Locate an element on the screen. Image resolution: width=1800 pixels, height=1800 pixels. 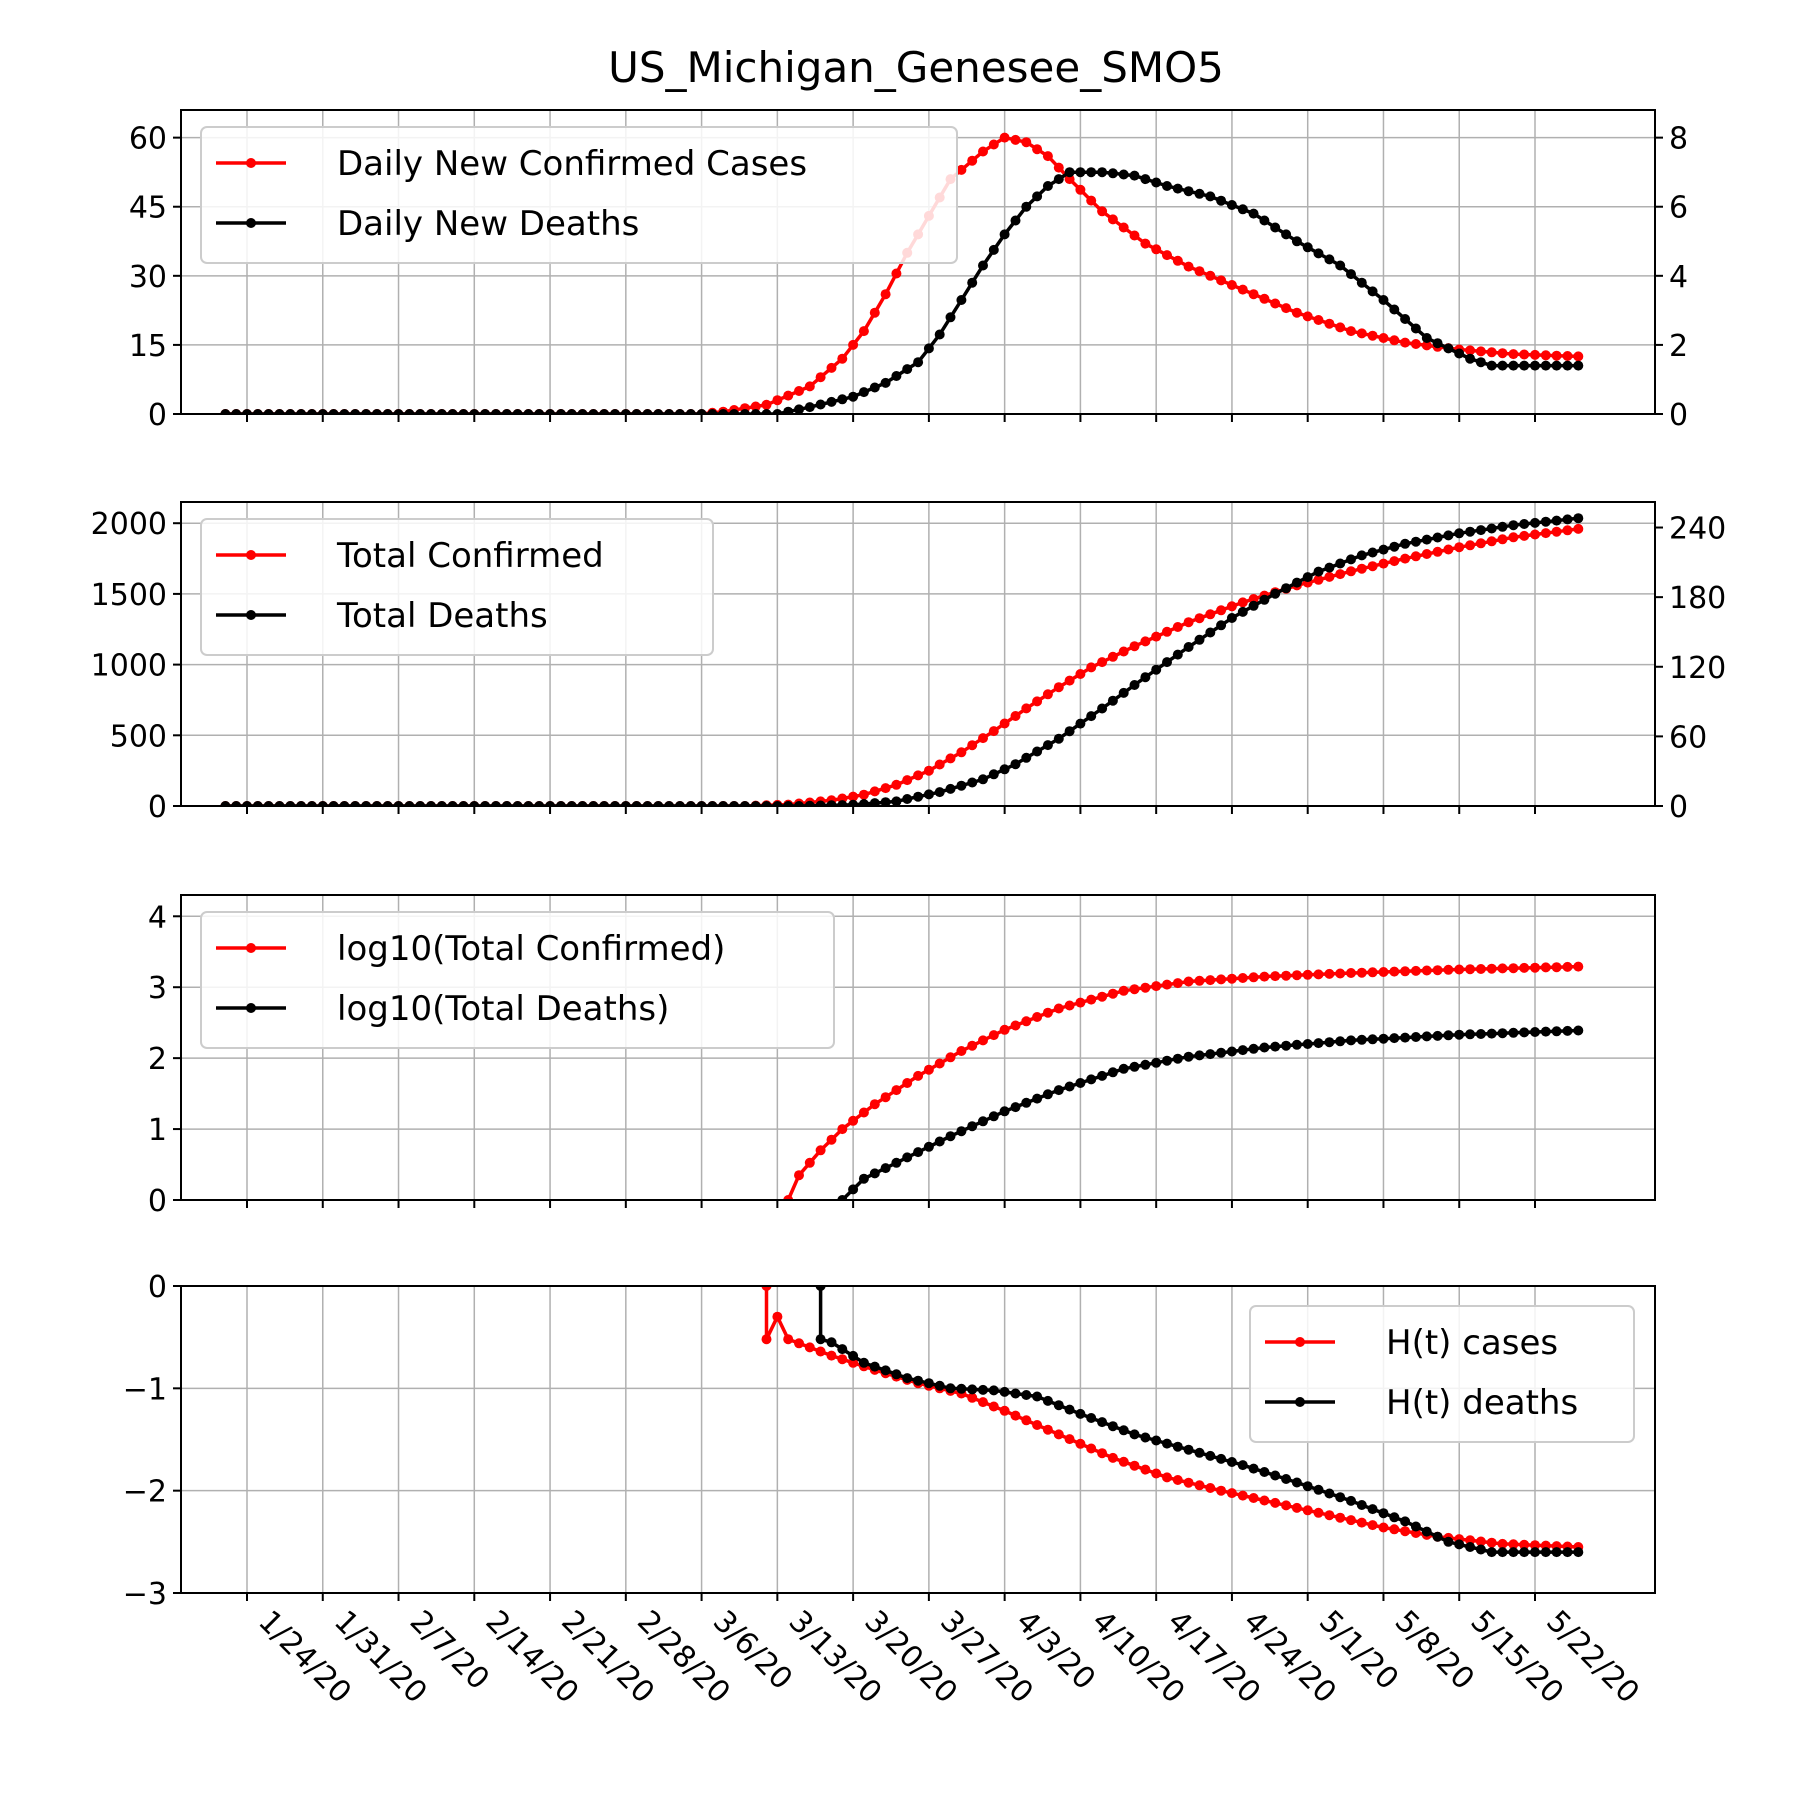
xticks-total is located at coordinates (891, 810).